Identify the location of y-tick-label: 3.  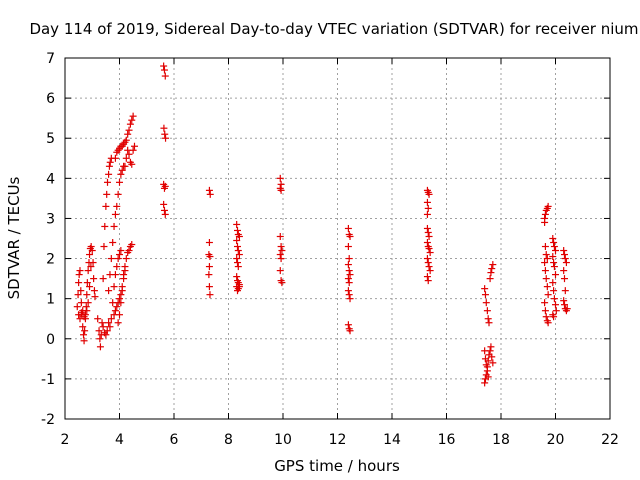
(50, 219).